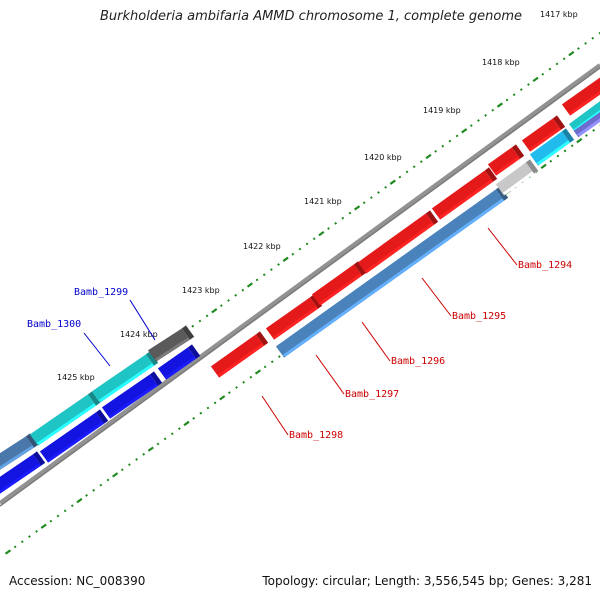 This screenshot has width=600, height=600. Describe the element at coordinates (139, 334) in the screenshot. I see `scale-label: 1424 kbp` at that location.